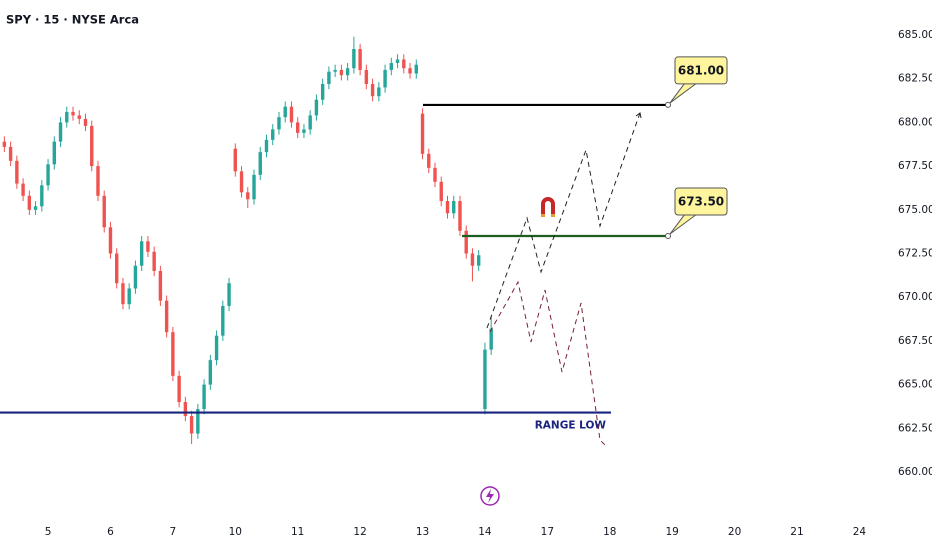 Image resolution: width=932 pixels, height=550 pixels. Describe the element at coordinates (485, 532) in the screenshot. I see `x-tick-label: 14` at that location.